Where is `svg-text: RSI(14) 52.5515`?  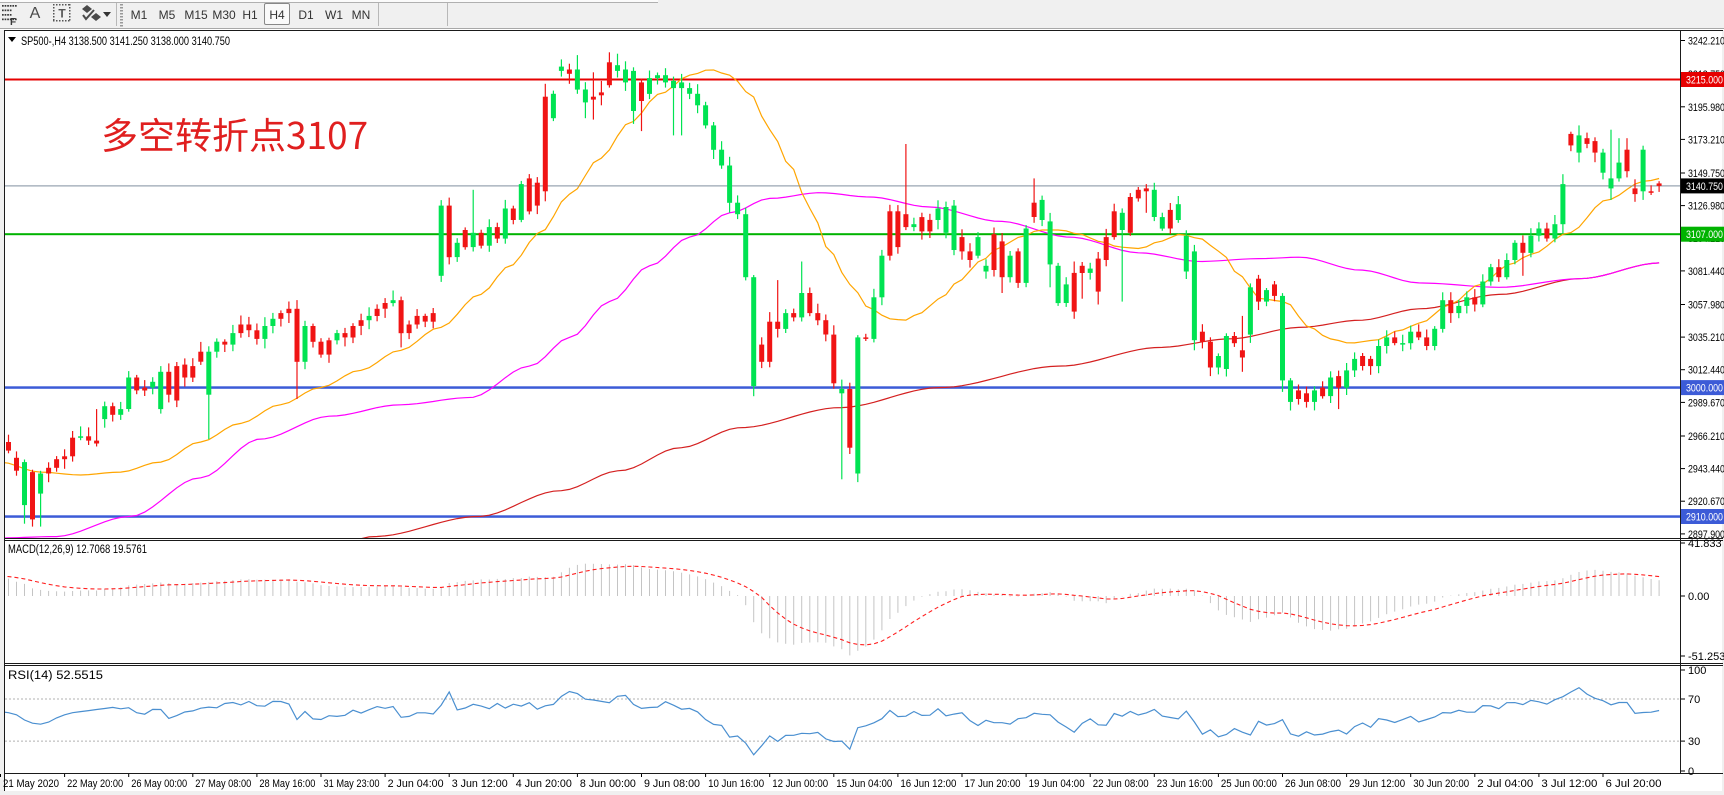
svg-text: RSI(14) 52.5515 is located at coordinates (55, 676).